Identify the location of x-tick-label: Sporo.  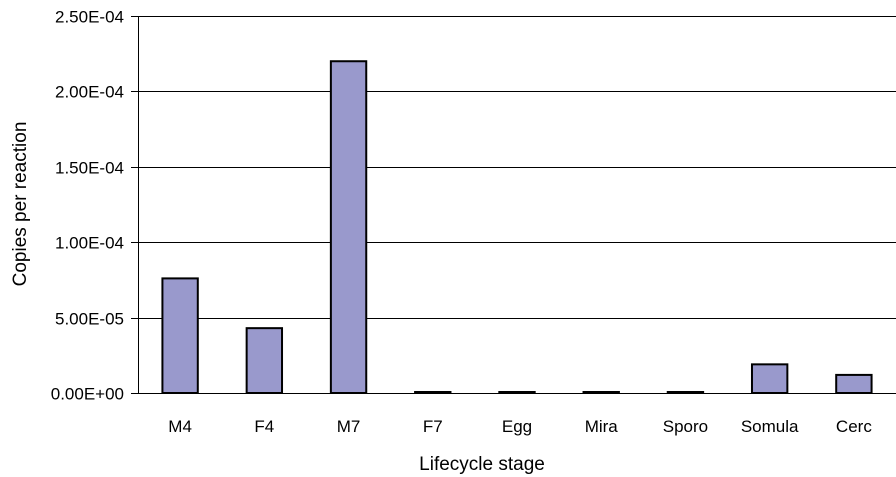
(685, 426).